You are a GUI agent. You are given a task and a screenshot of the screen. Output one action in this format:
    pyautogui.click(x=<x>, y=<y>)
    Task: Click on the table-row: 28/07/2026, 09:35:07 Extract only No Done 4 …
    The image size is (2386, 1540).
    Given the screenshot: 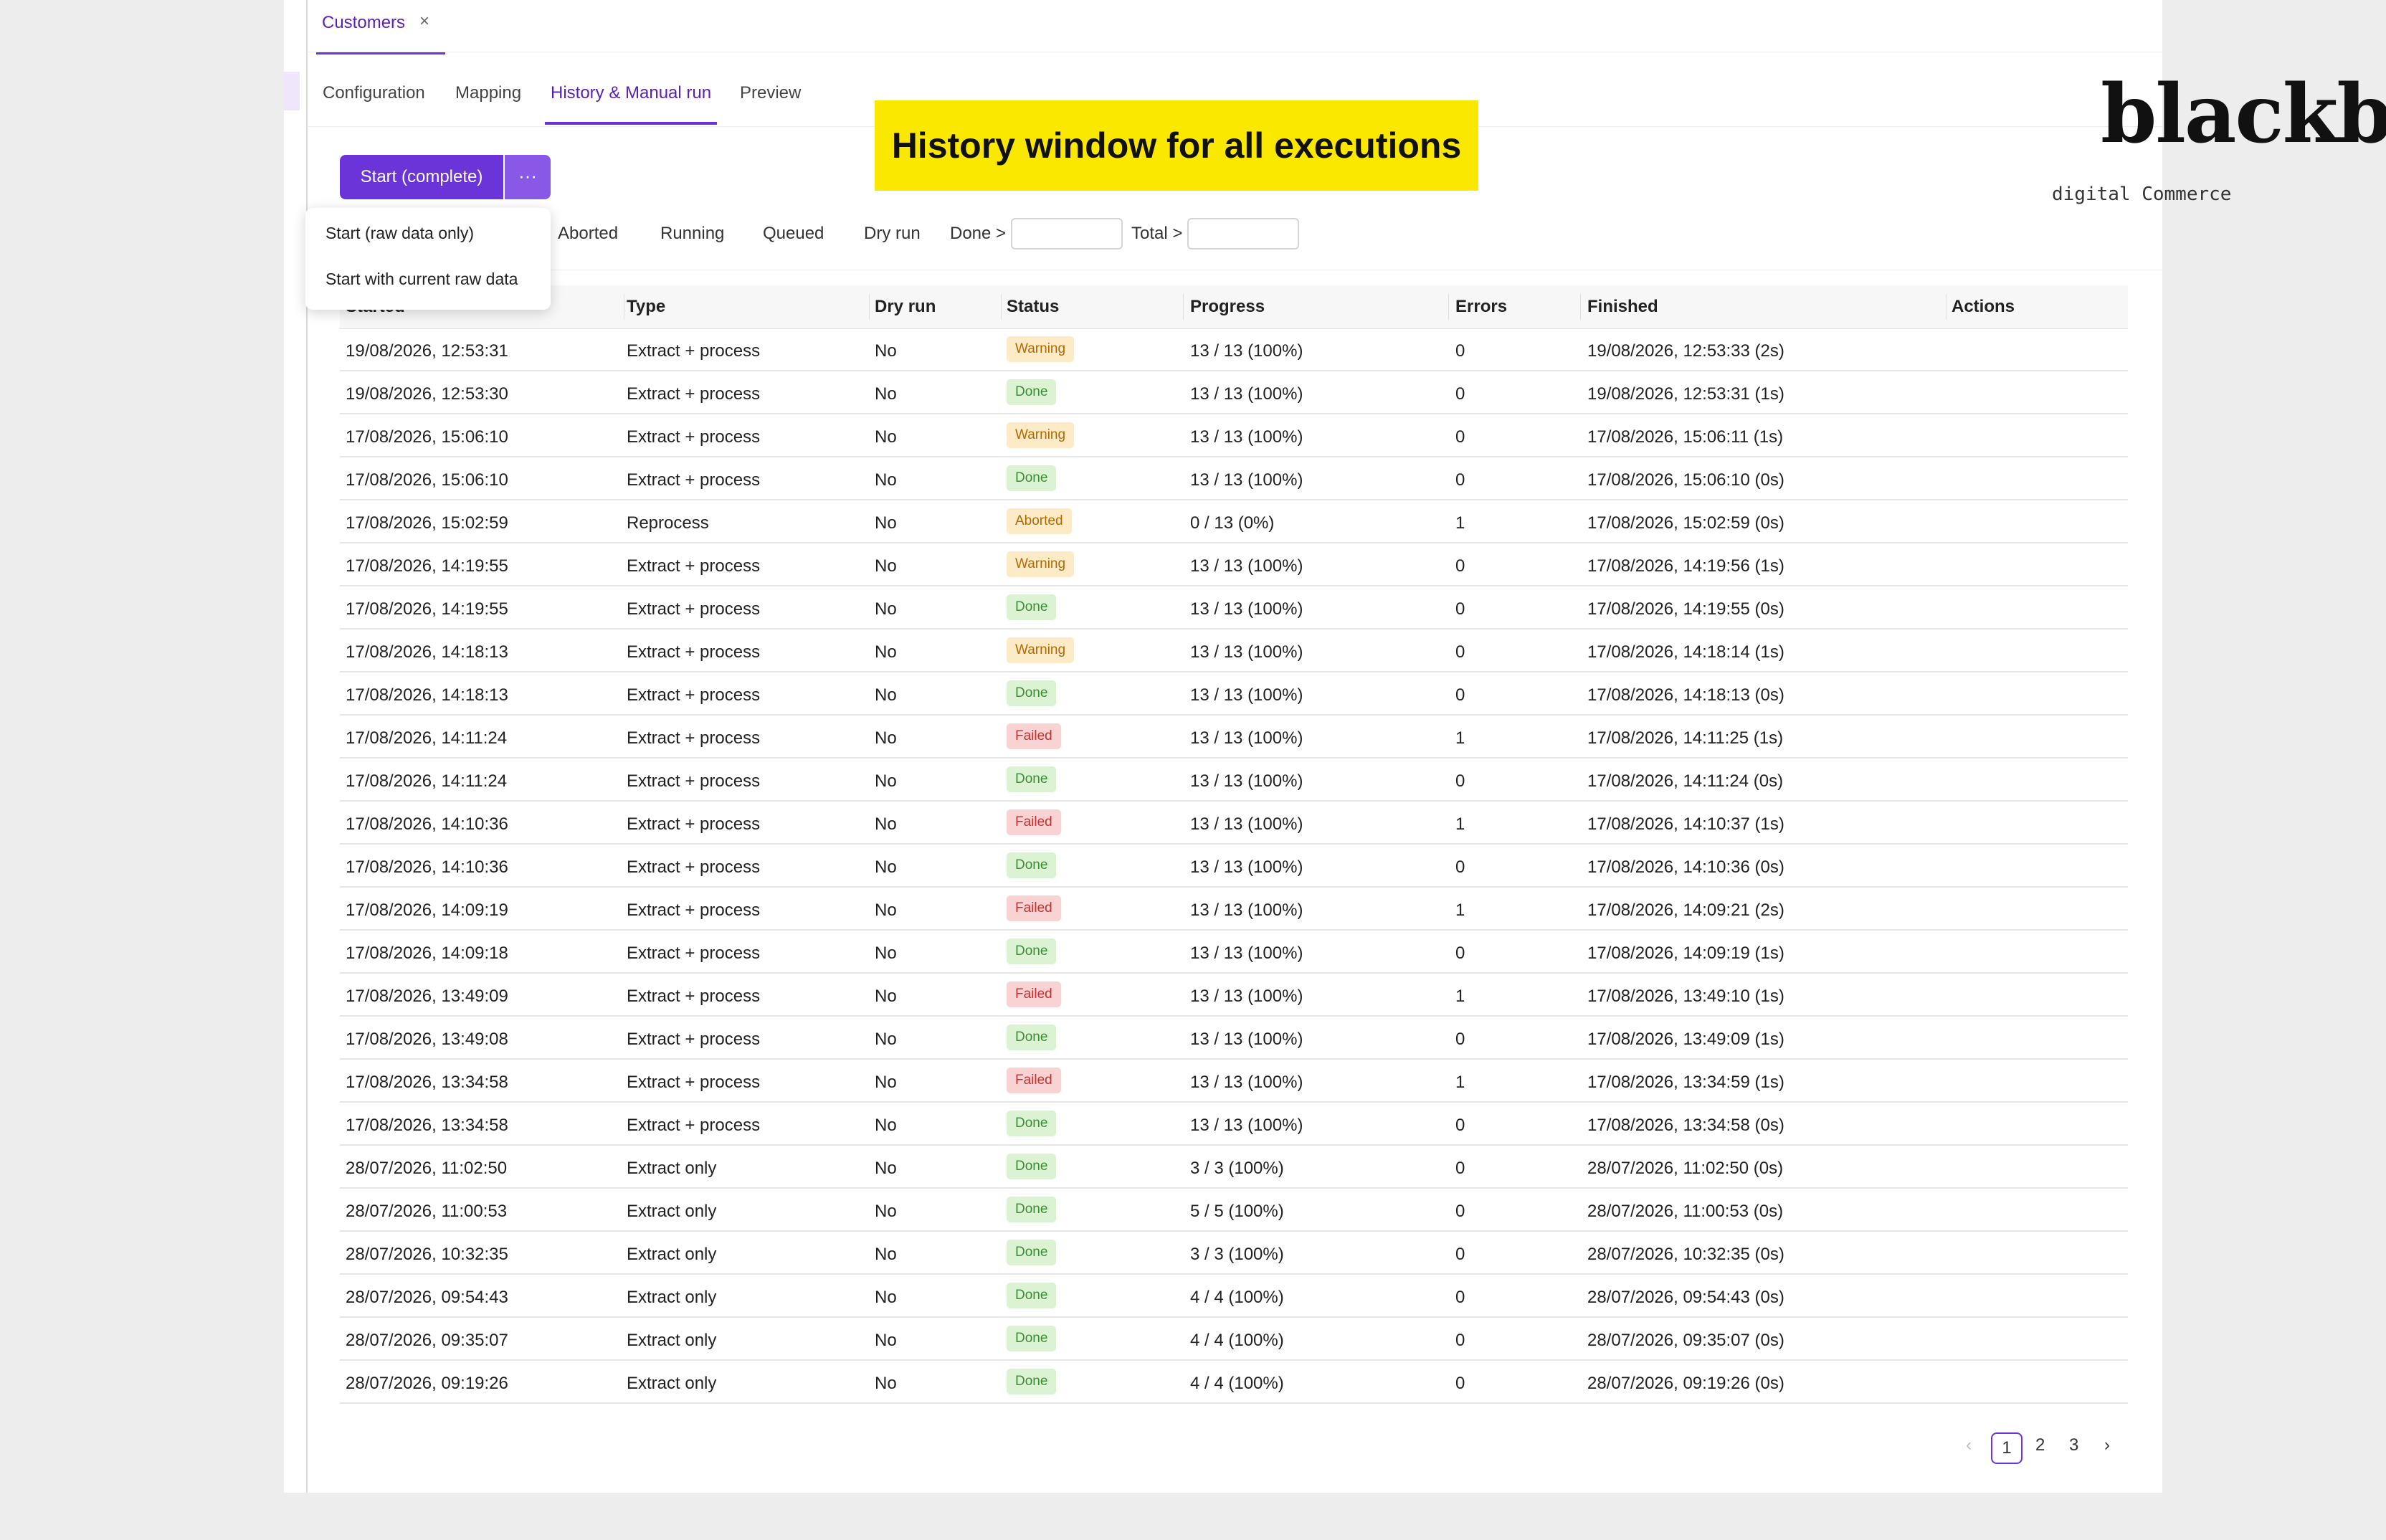 What is the action you would take?
    pyautogui.click(x=1234, y=1339)
    